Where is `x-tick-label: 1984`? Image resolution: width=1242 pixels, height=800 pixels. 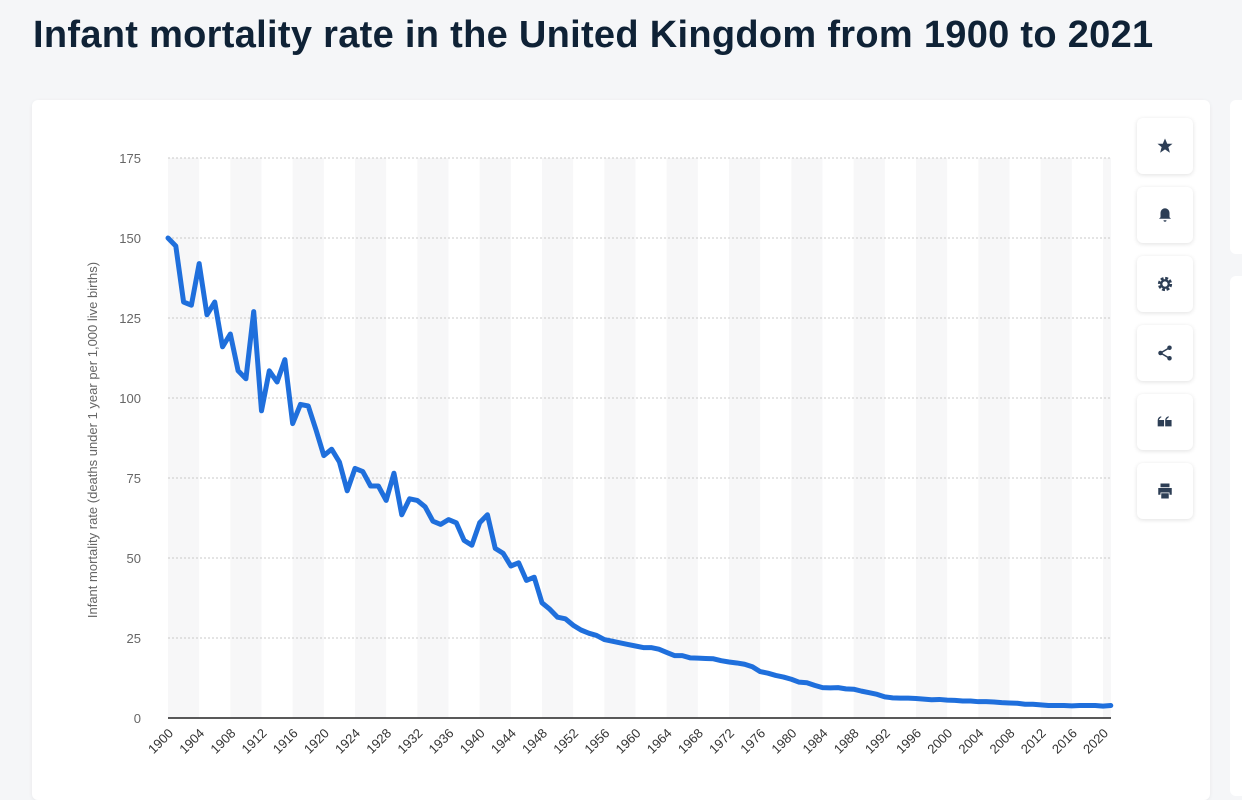
x-tick-label: 1984 is located at coordinates (815, 741).